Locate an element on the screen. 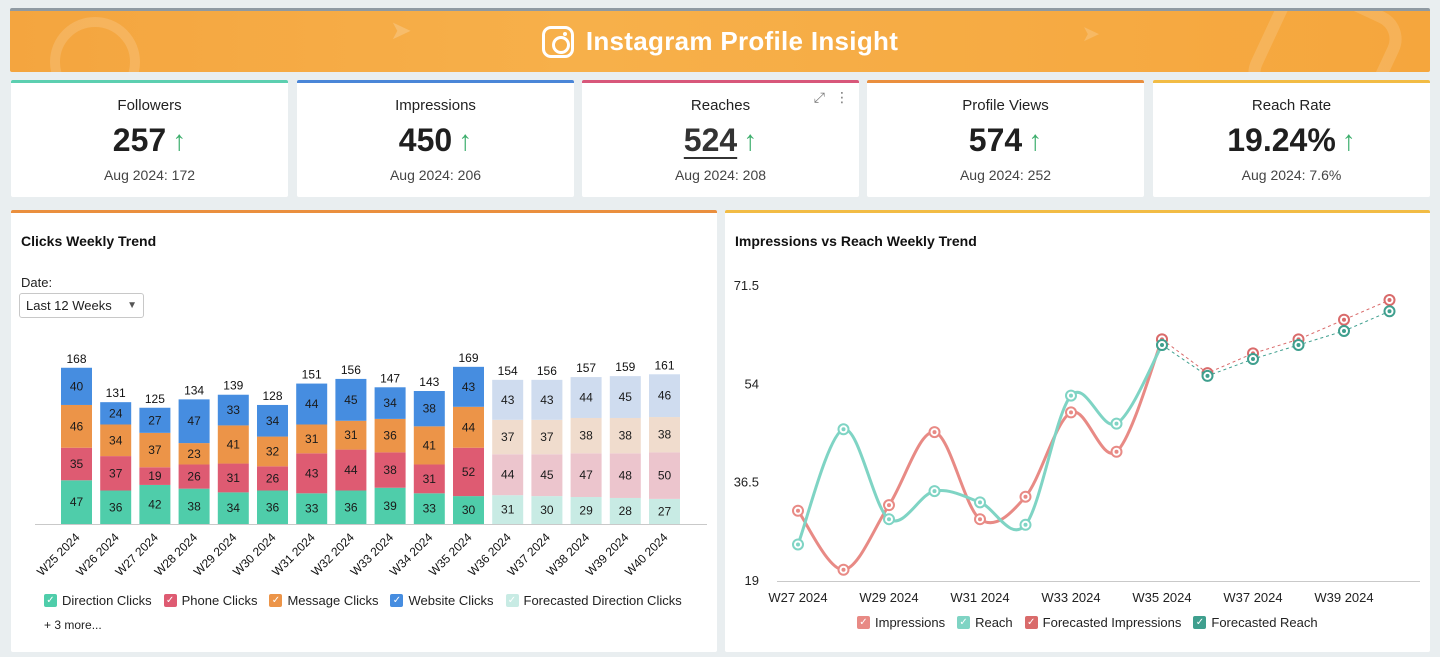 This screenshot has height=657, width=1440. legend-item: ✓ Direction Clicks is located at coordinates (98, 600).